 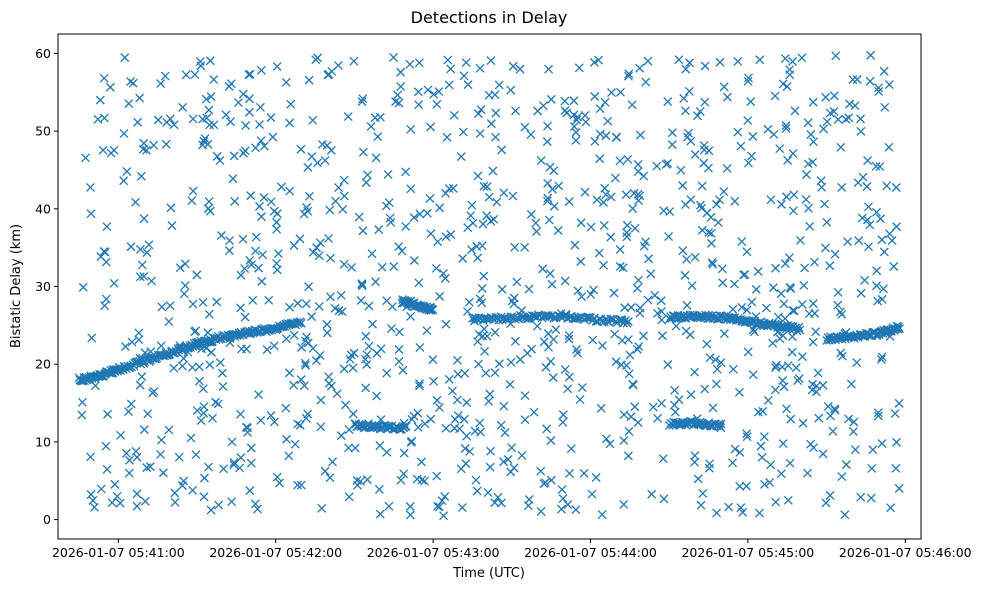 I want to click on y-tick-label: 60, so click(x=43, y=53).